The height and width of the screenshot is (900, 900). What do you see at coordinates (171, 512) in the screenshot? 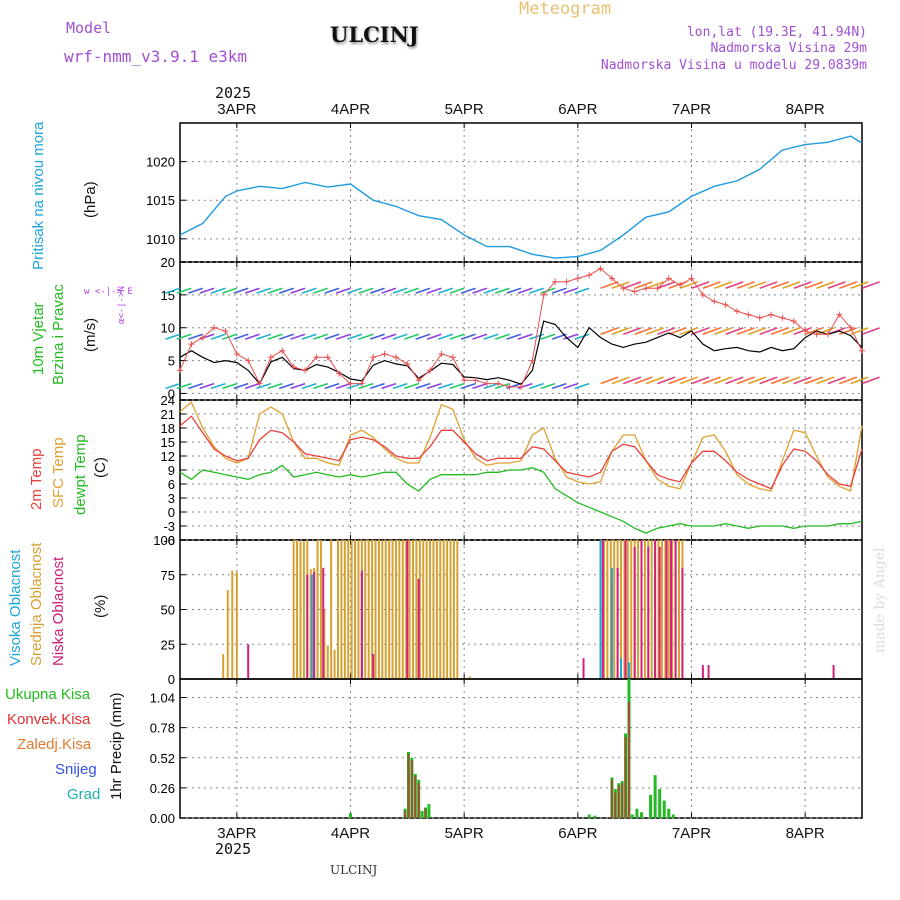
I see `temp-ytick-label: 0` at bounding box center [171, 512].